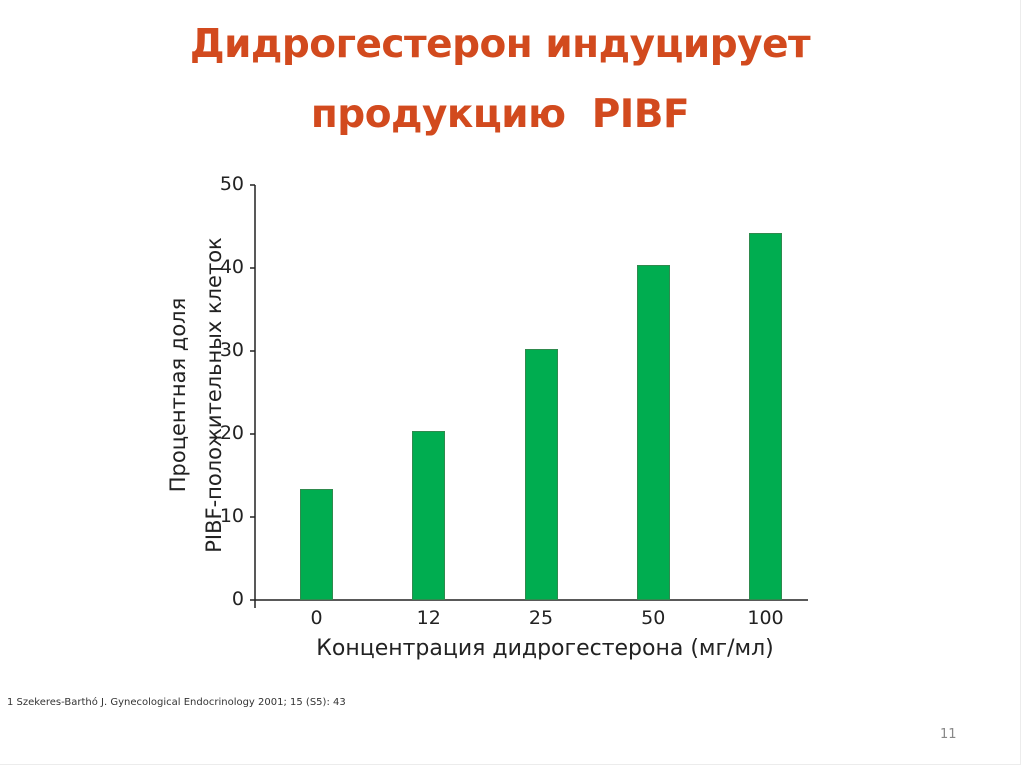  What do you see at coordinates (500, 80) in the screenshot?
I see `slide-title: Дидрогестерон индуцирует продукцию PIBF` at bounding box center [500, 80].